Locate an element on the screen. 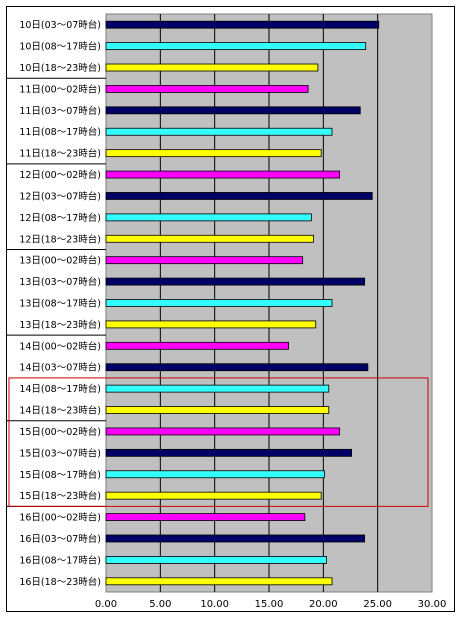 This screenshot has width=464, height=620. category-label: 14日(18～23時台) is located at coordinates (60, 411).